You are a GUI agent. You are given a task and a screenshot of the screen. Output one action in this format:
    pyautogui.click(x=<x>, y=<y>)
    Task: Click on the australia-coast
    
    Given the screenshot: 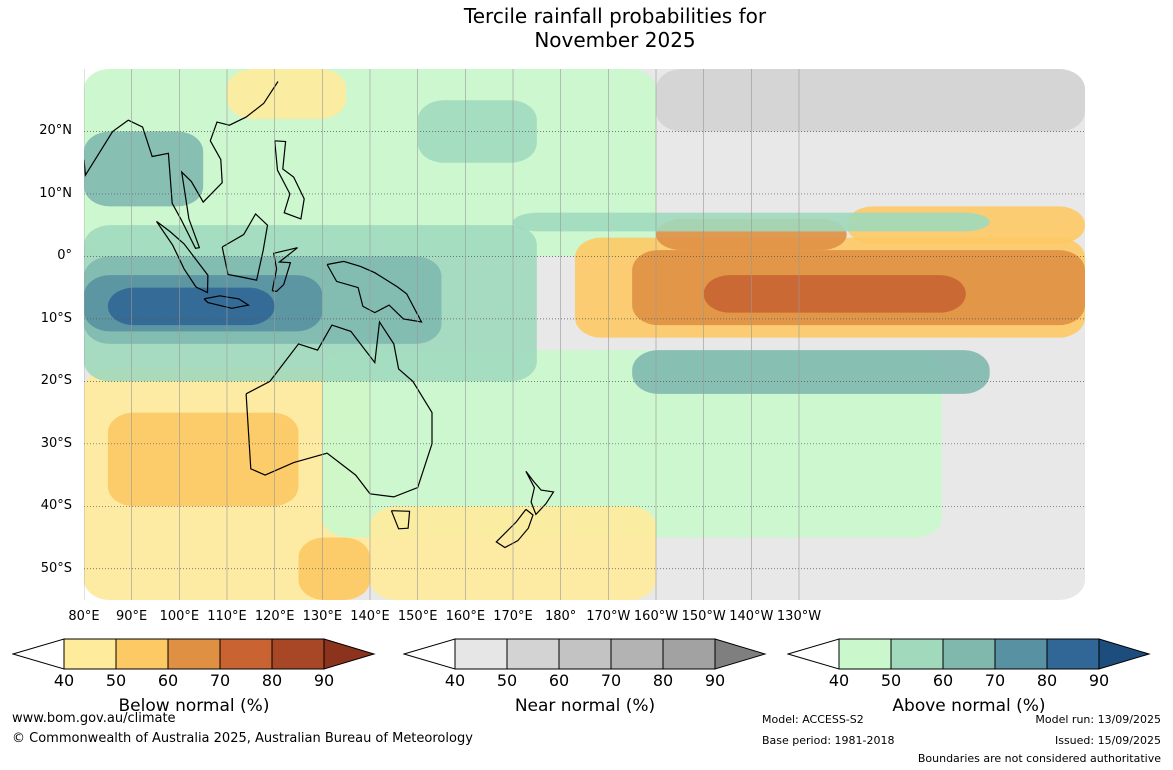 What is the action you would take?
    pyautogui.click(x=339, y=409)
    